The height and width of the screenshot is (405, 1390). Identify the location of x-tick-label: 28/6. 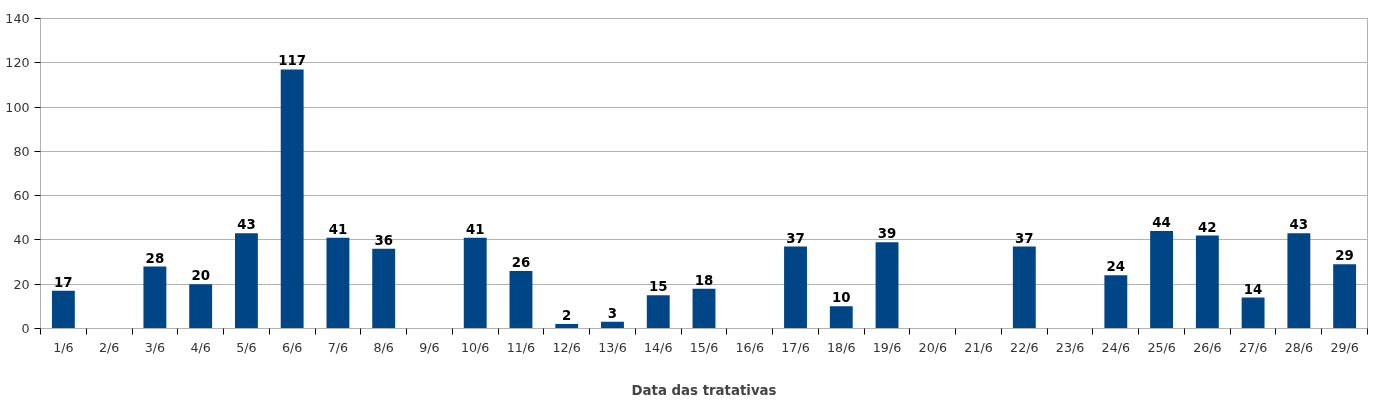
(1299, 347).